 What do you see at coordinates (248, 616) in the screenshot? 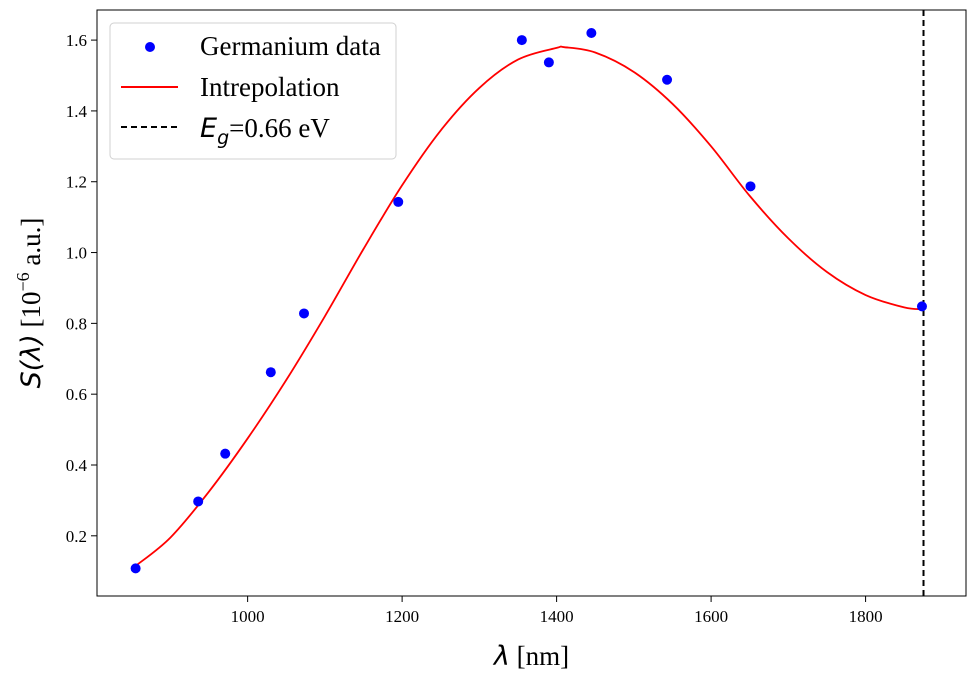
I see `x-tick-label: 1000` at bounding box center [248, 616].